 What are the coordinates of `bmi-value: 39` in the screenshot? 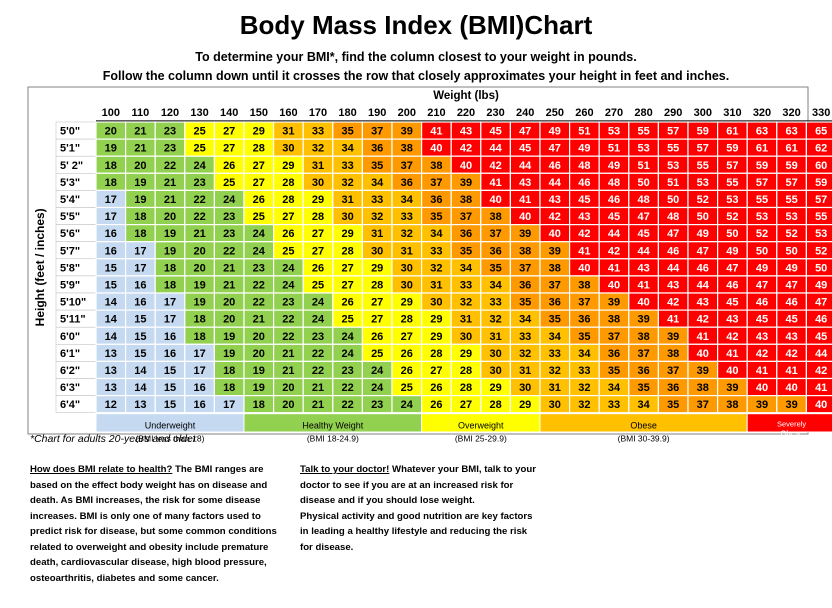 It's located at (407, 132).